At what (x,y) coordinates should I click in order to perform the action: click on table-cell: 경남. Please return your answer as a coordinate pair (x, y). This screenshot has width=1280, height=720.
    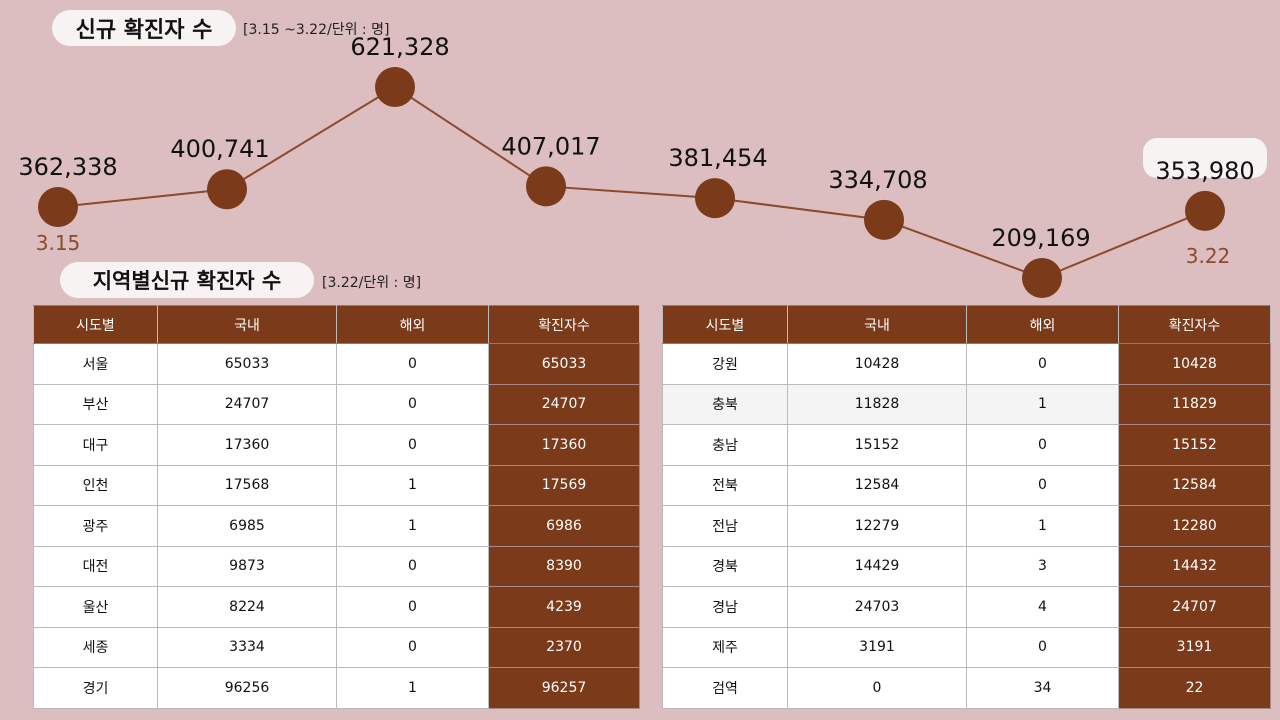
    Looking at the image, I should click on (725, 607).